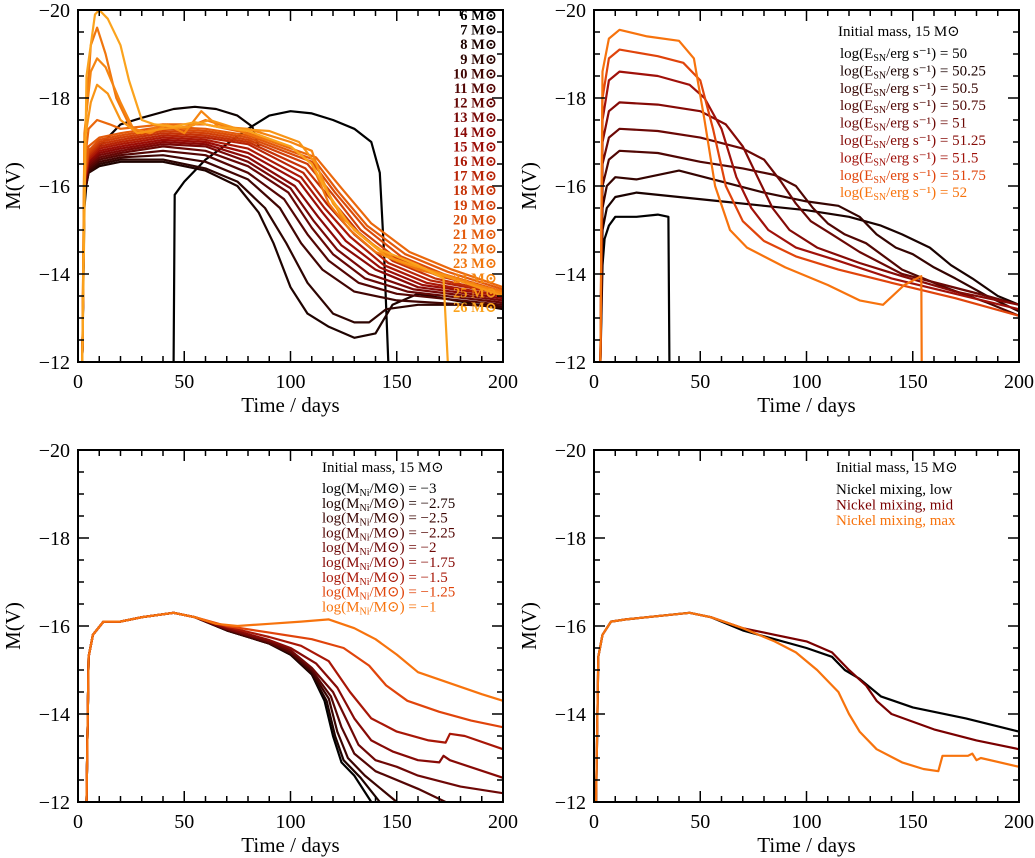 This screenshot has height=858, width=1035. I want to click on legend-entry: 25 M⊙, so click(475, 293).